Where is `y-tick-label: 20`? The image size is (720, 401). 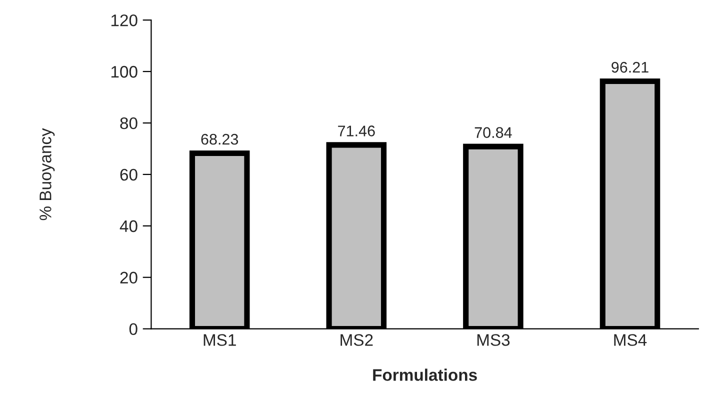
y-tick-label: 20 is located at coordinates (129, 278).